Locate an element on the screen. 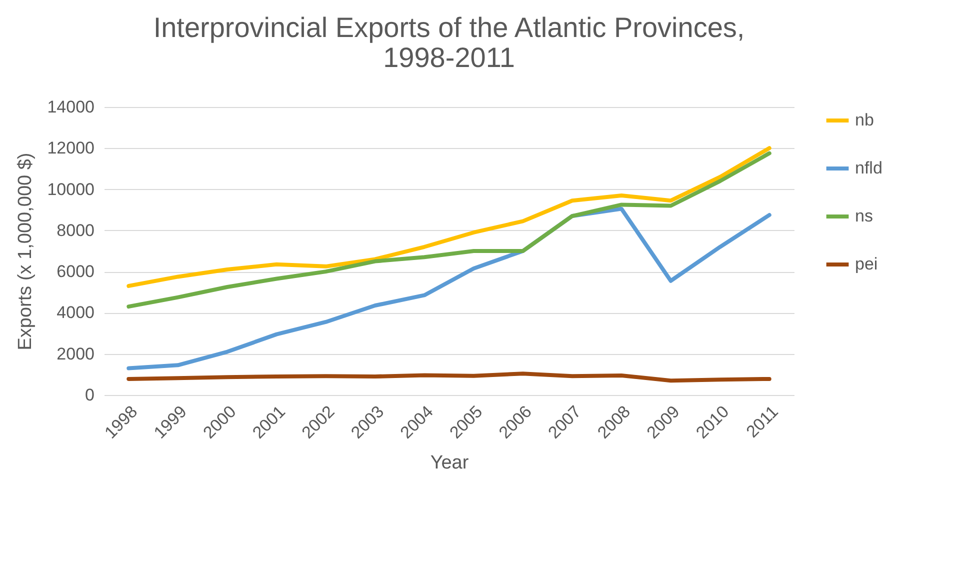 The height and width of the screenshot is (575, 969). y-tick-label: 6000 is located at coordinates (75, 272).